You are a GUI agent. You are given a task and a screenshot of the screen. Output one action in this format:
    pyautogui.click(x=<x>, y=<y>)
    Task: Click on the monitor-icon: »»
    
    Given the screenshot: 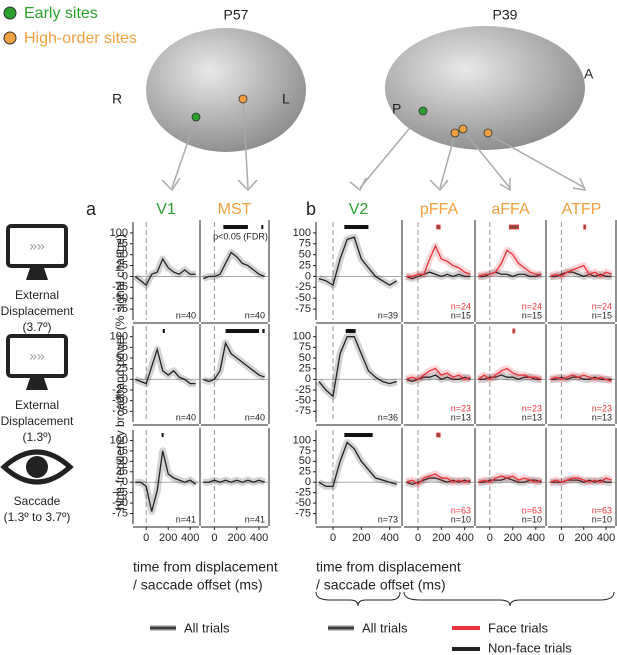 What is the action you would take?
    pyautogui.click(x=37, y=362)
    